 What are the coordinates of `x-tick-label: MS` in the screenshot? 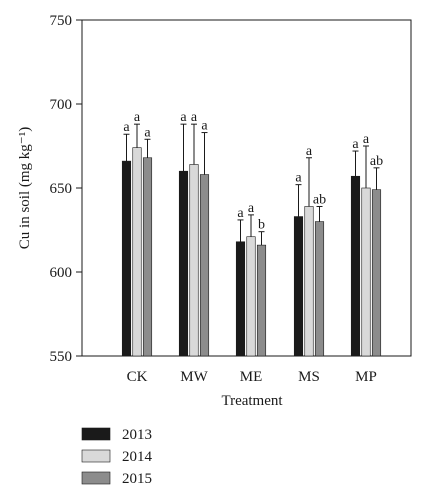 It's located at (309, 377).